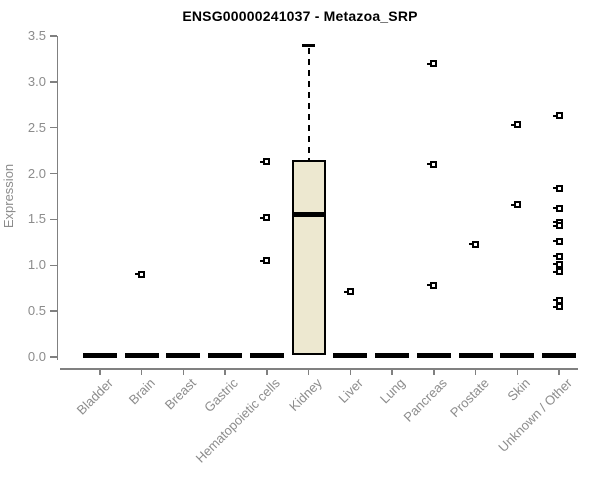  Describe the element at coordinates (308, 257) in the screenshot. I see `box` at that location.